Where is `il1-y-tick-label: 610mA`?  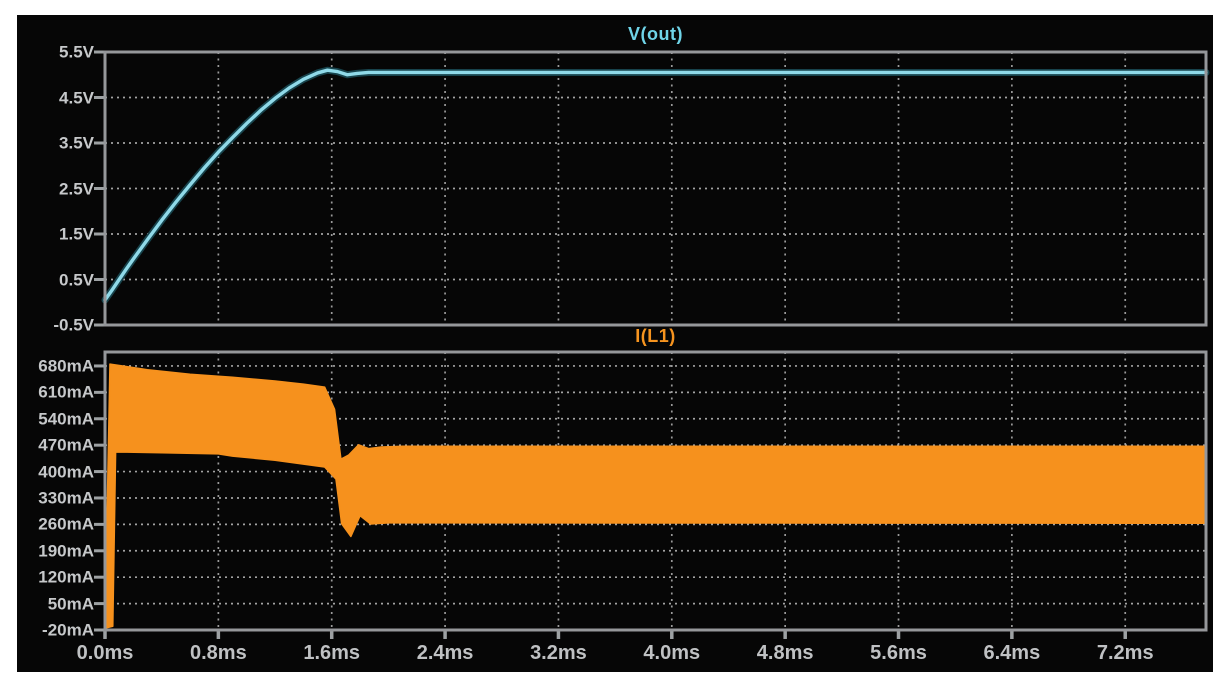
il1-y-tick-label: 610mA is located at coordinates (66, 392).